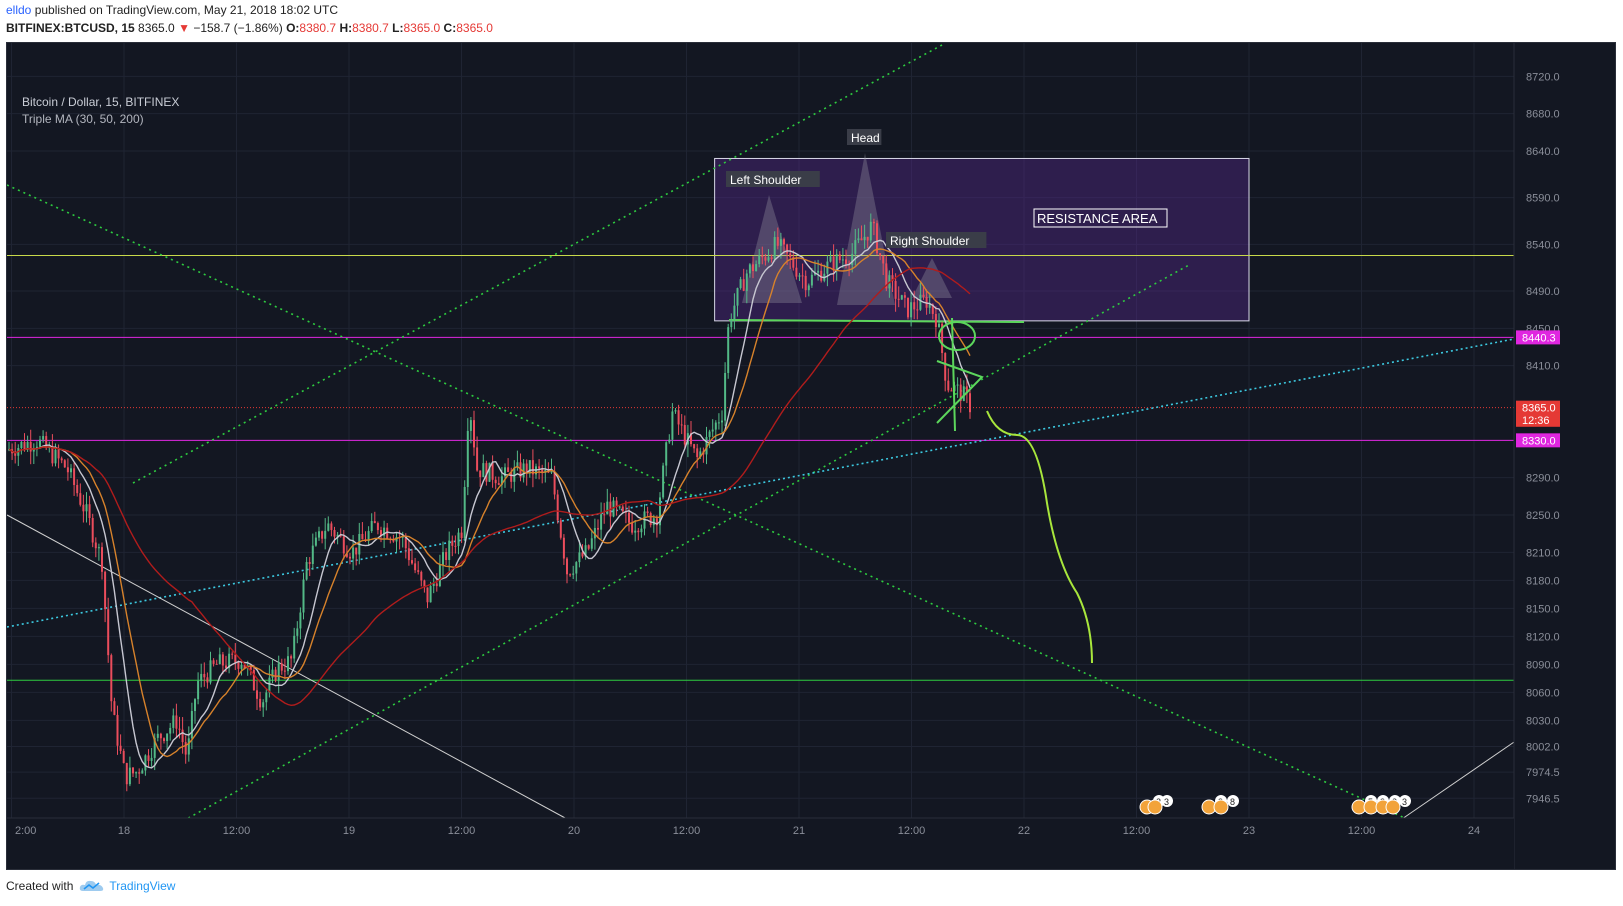 The width and height of the screenshot is (1623, 906). Describe the element at coordinates (1564, 456) in the screenshot. I see `price-axis-bg` at that location.